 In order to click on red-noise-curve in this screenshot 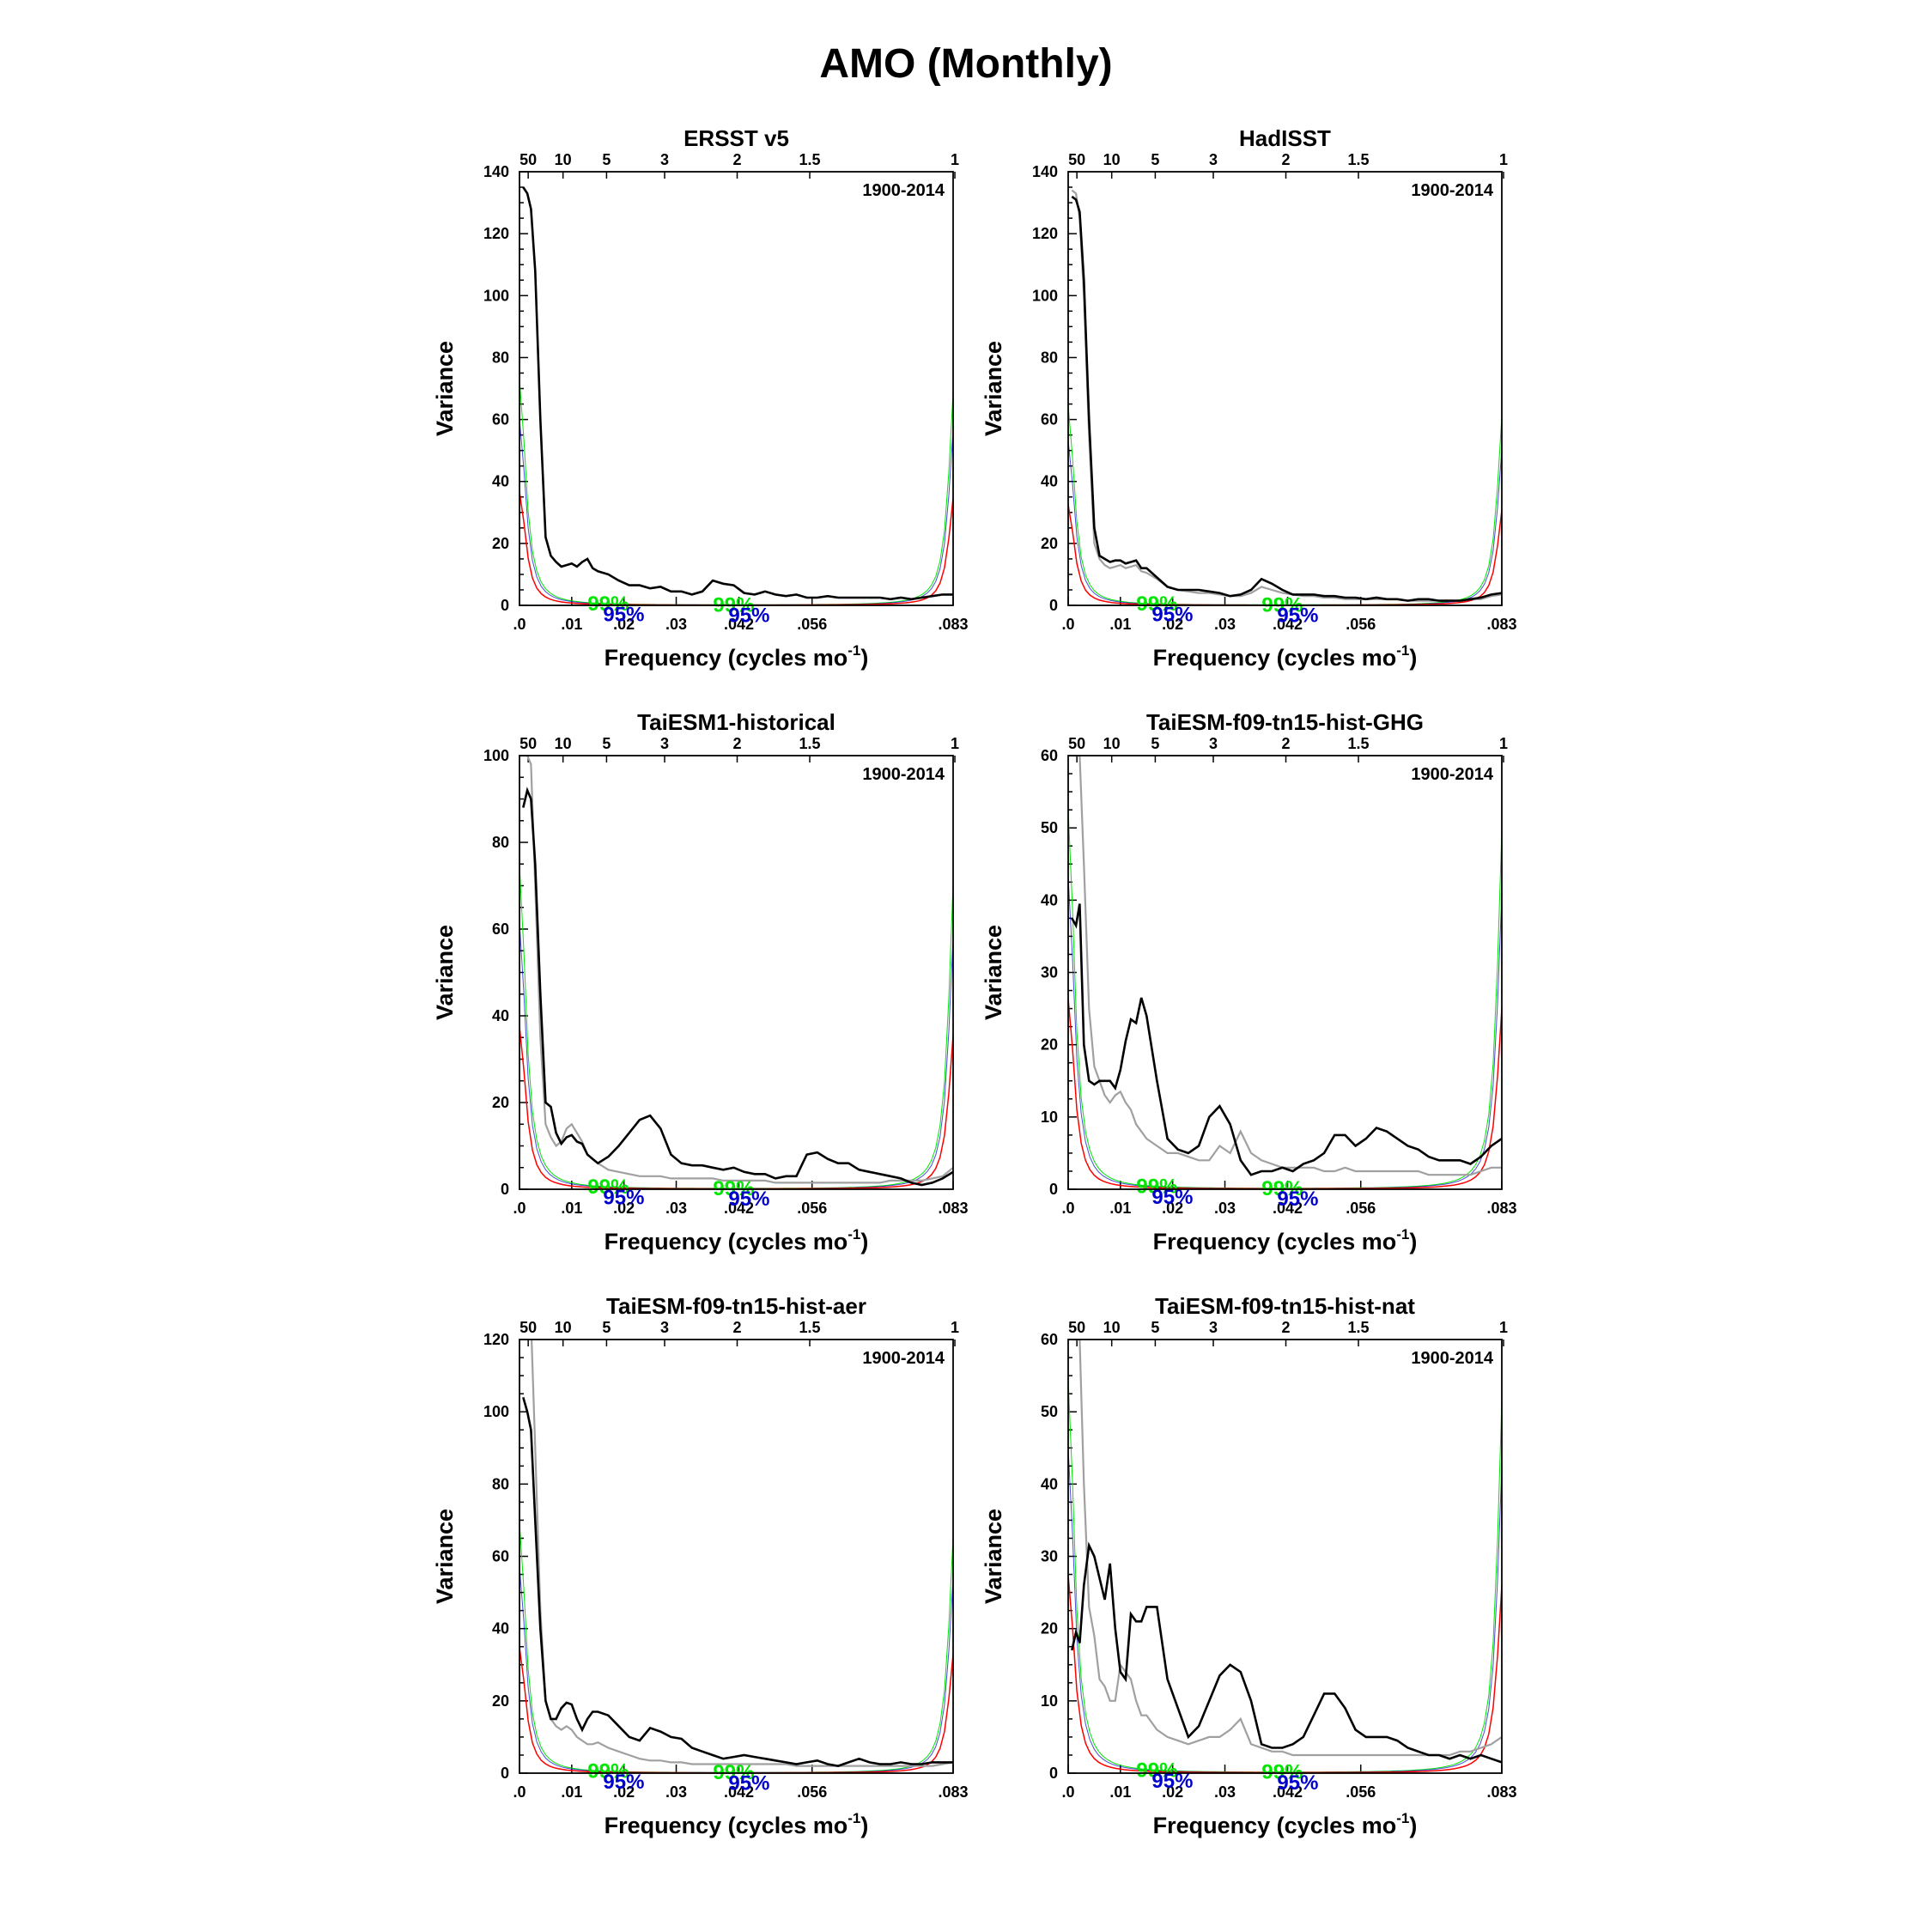, I will do `click(1285, 1674)`.